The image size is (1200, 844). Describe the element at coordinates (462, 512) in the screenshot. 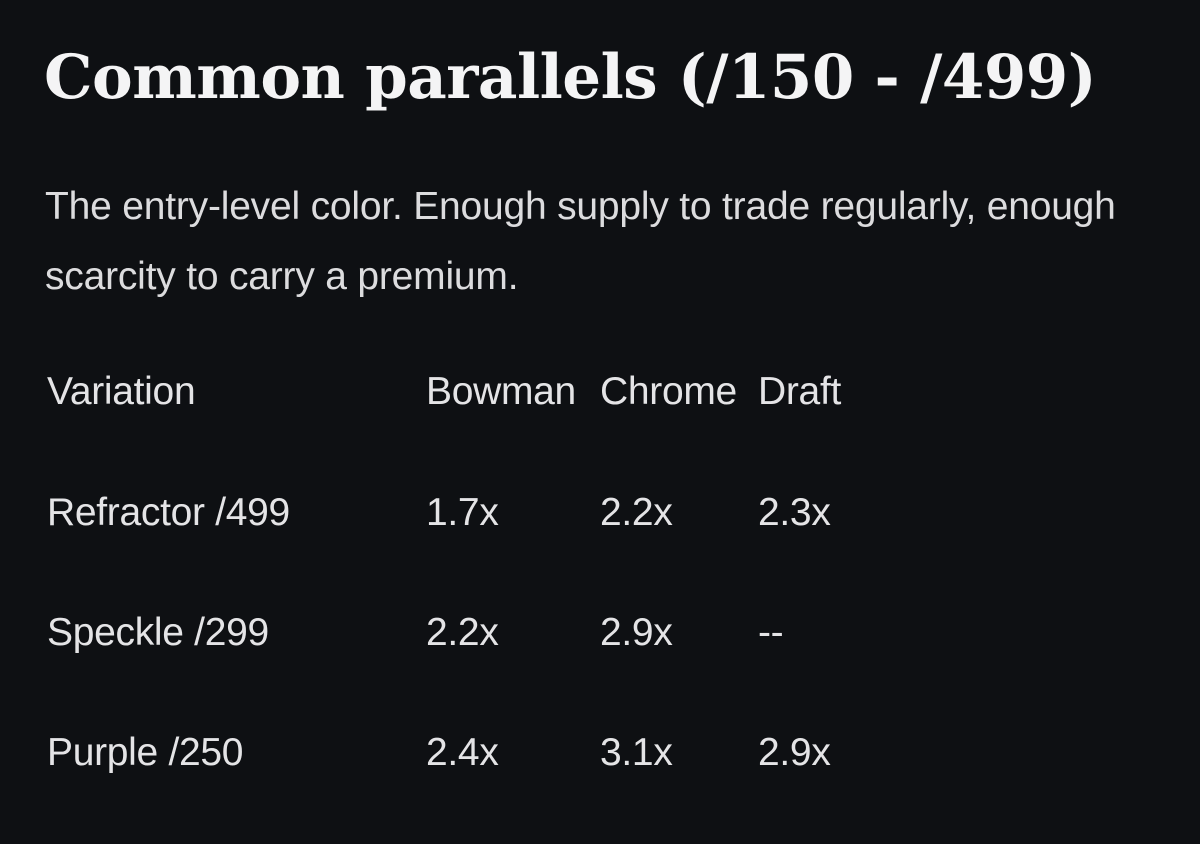

I see `bowman-cell: 1.7x` at that location.